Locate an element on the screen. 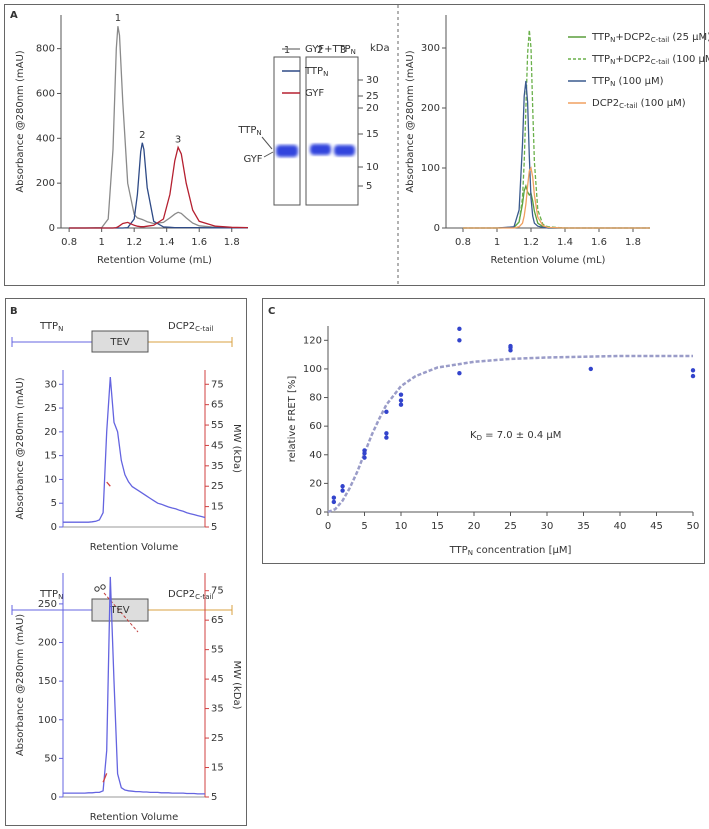  construct-left: TTPN is located at coordinates (51, 327).